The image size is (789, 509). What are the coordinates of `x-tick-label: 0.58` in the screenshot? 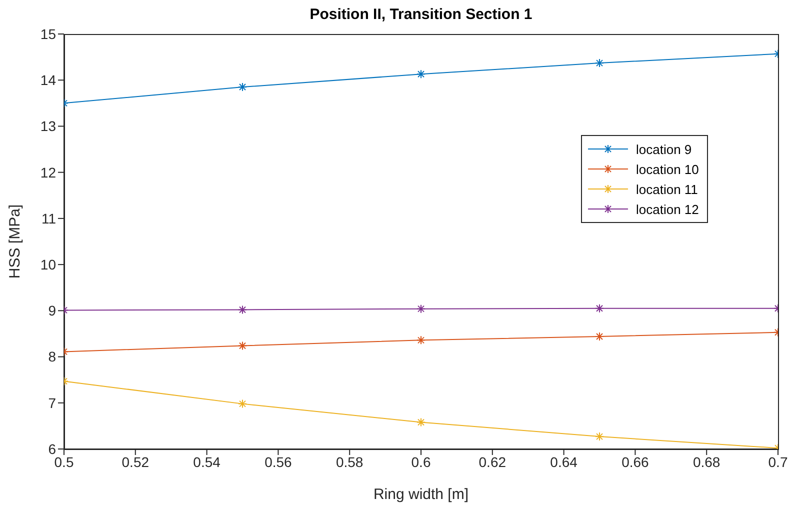 It's located at (350, 462).